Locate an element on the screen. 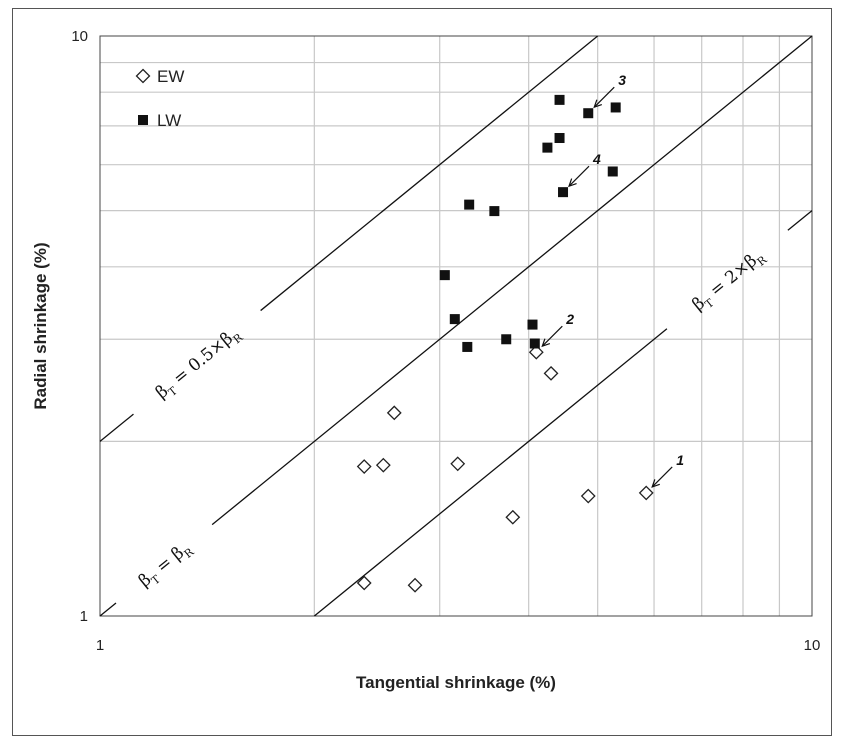  legend-marker-ew is located at coordinates (143, 76).